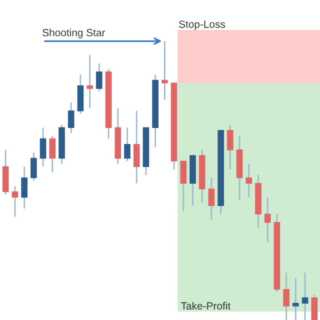 Image resolution: width=320 pixels, height=320 pixels. What do you see at coordinates (206, 306) in the screenshot?
I see `band-label: Take-Profit` at bounding box center [206, 306].